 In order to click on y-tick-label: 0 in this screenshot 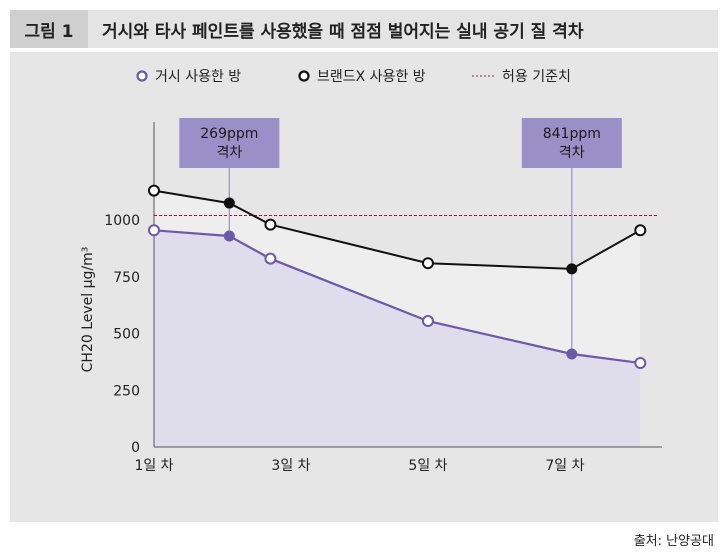, I will do `click(135, 448)`.